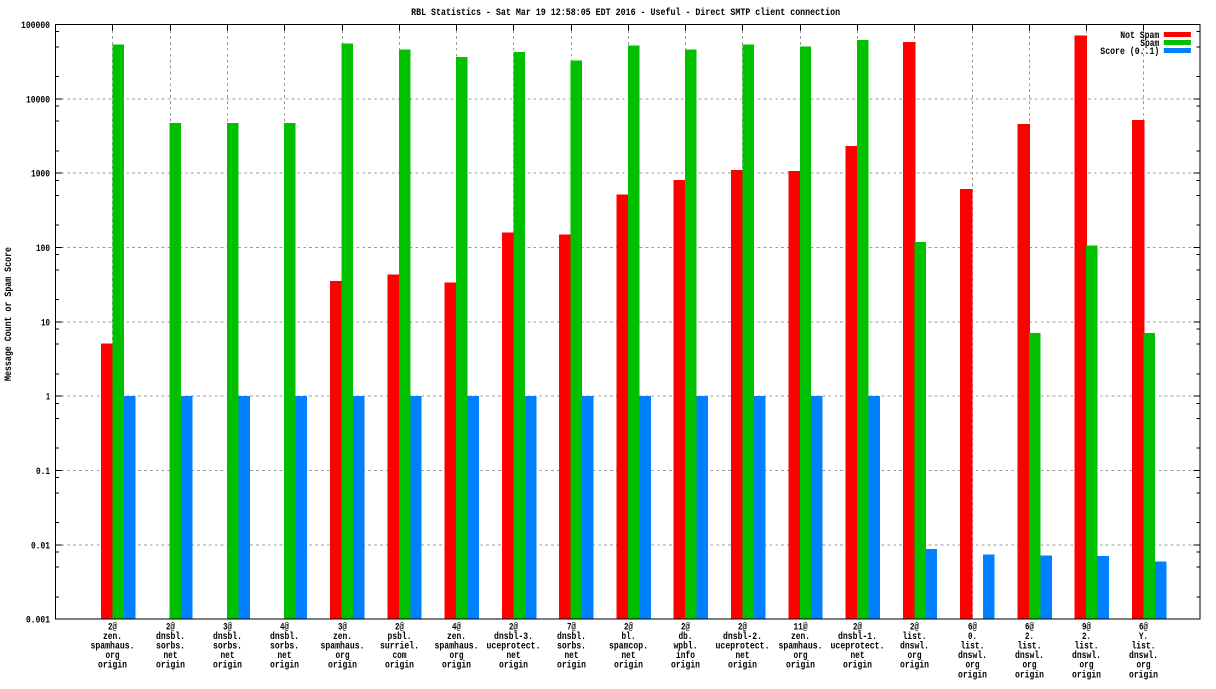 This screenshot has height=689, width=1216. I want to click on svg-text: 100, so click(43, 249).